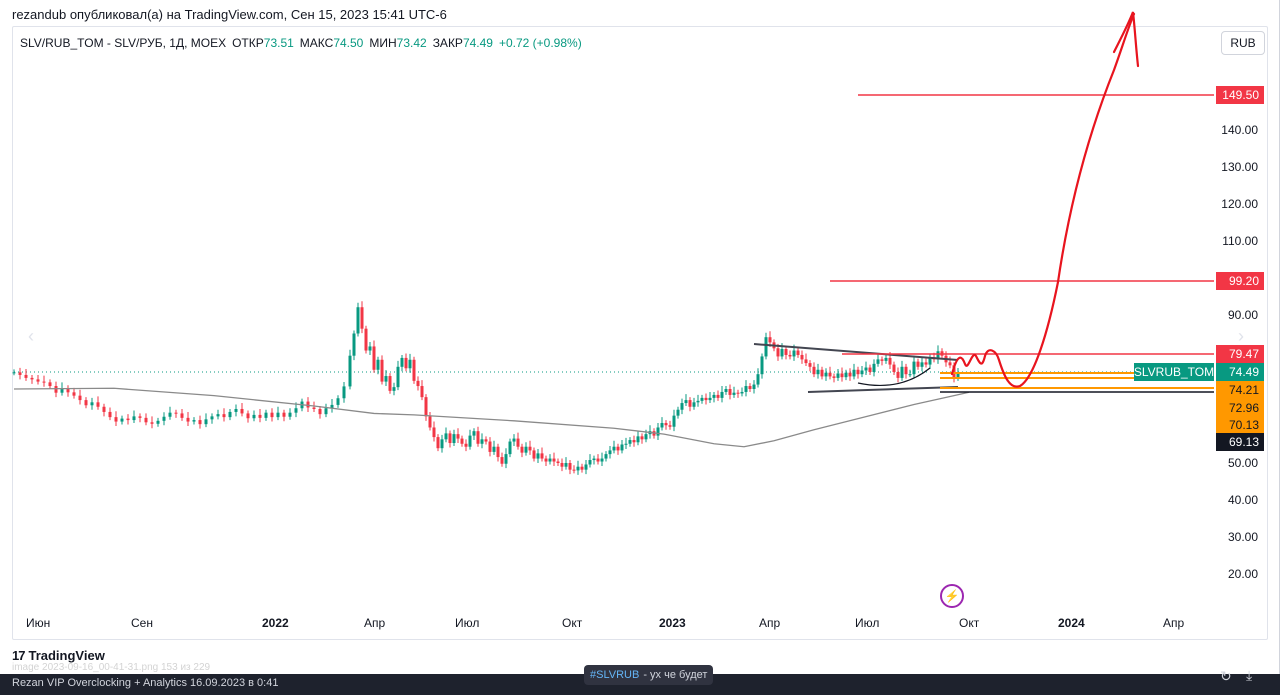  I want to click on currency-button: RUB, so click(1243, 43).